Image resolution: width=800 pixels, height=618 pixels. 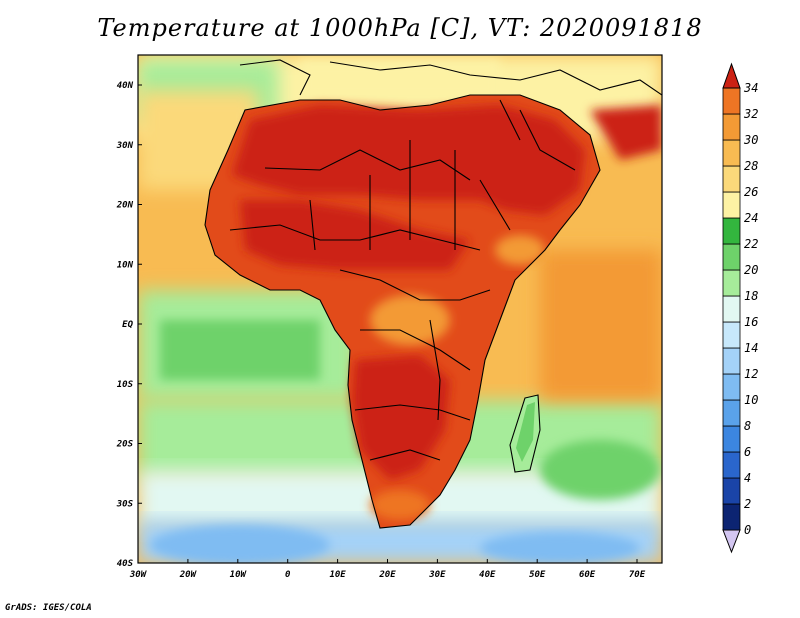 What do you see at coordinates (751, 296) in the screenshot?
I see `colorbar-label: 18` at bounding box center [751, 296].